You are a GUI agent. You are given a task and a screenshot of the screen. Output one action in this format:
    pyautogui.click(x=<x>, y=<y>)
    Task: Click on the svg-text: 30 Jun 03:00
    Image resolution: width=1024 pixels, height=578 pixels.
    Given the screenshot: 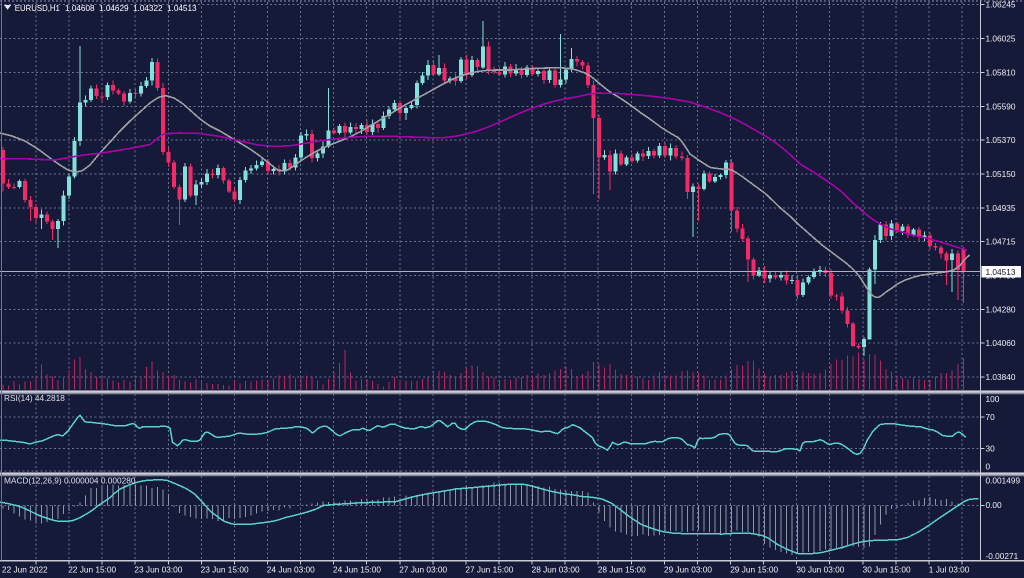 What is the action you would take?
    pyautogui.click(x=820, y=570)
    